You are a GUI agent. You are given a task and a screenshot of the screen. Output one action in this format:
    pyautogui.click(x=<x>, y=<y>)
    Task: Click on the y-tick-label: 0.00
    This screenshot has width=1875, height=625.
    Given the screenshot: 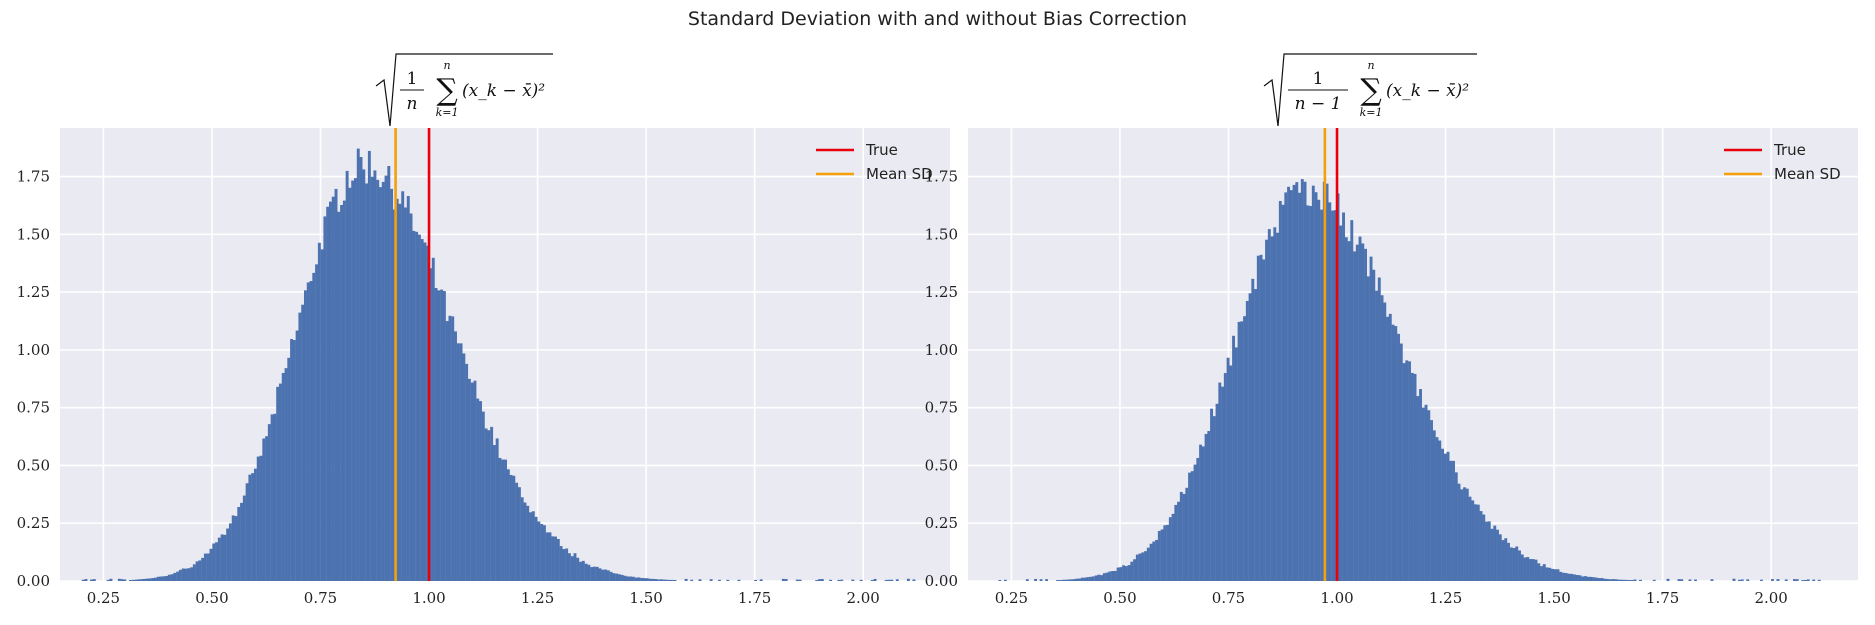 What is the action you would take?
    pyautogui.click(x=941, y=581)
    